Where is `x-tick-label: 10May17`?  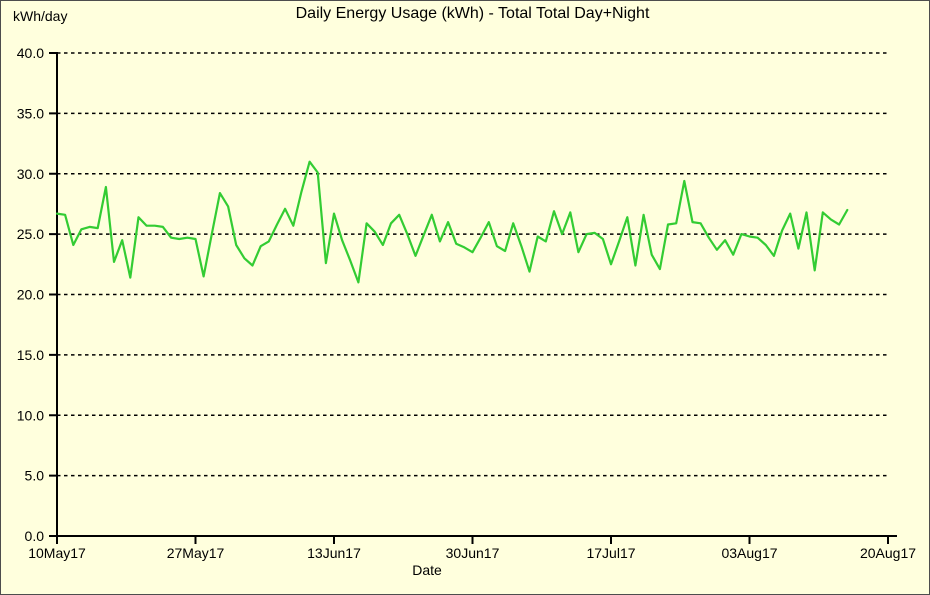 x-tick-label: 10May17 is located at coordinates (57, 553).